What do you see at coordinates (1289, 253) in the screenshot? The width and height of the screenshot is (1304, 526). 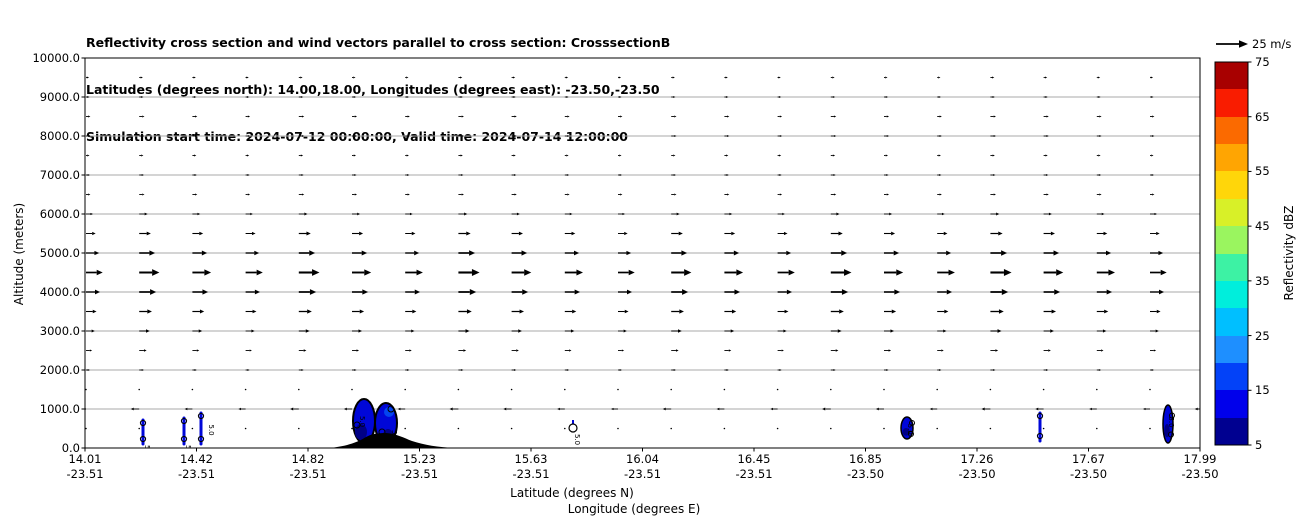 I see `colorbar-label: Reflectivity dBZ` at bounding box center [1289, 253].